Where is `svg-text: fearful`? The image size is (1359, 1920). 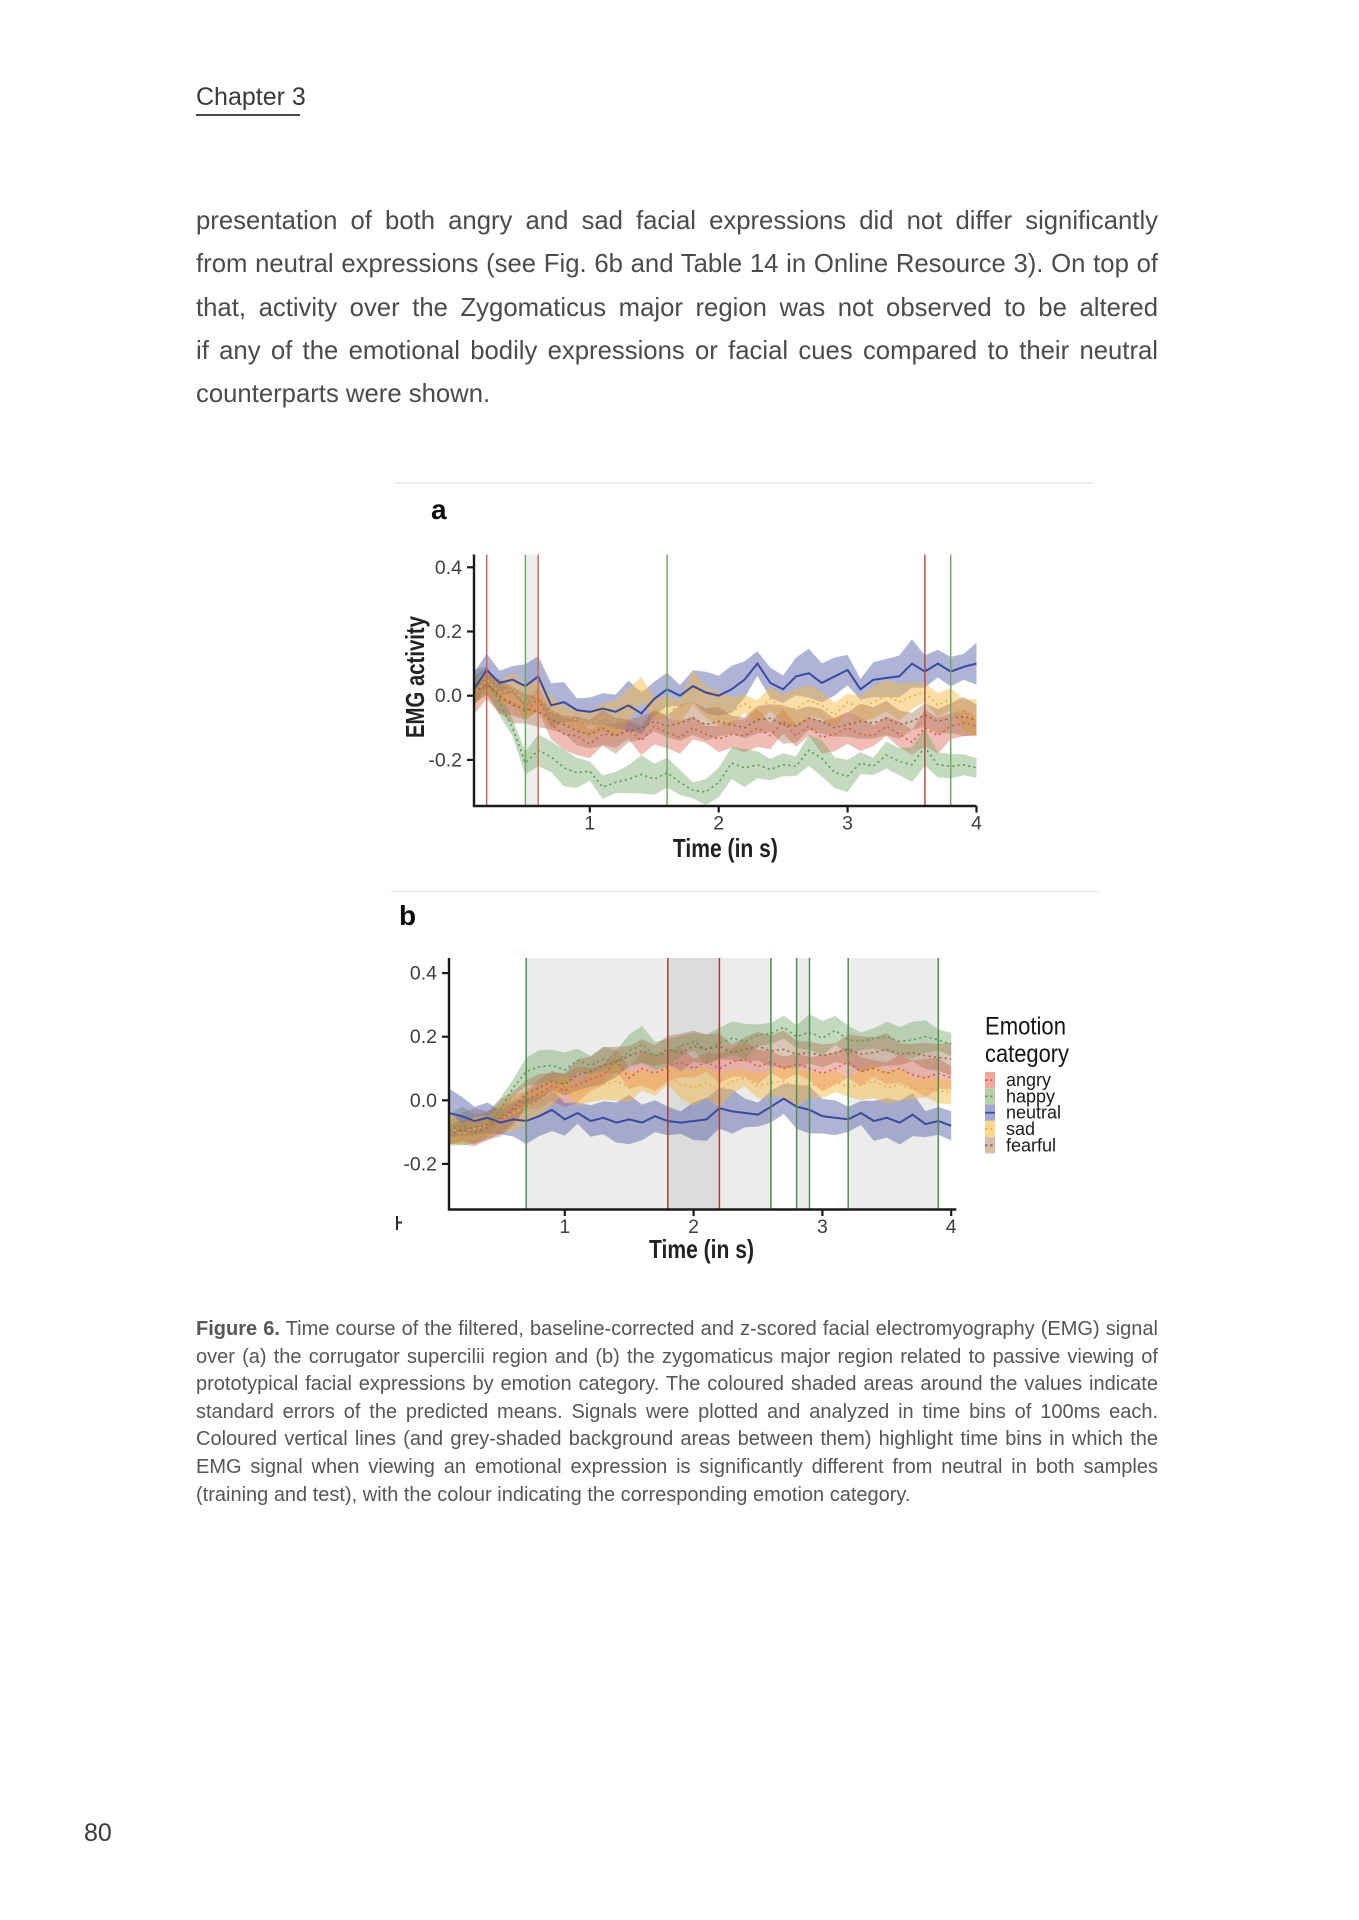 svg-text: fearful is located at coordinates (1031, 1145).